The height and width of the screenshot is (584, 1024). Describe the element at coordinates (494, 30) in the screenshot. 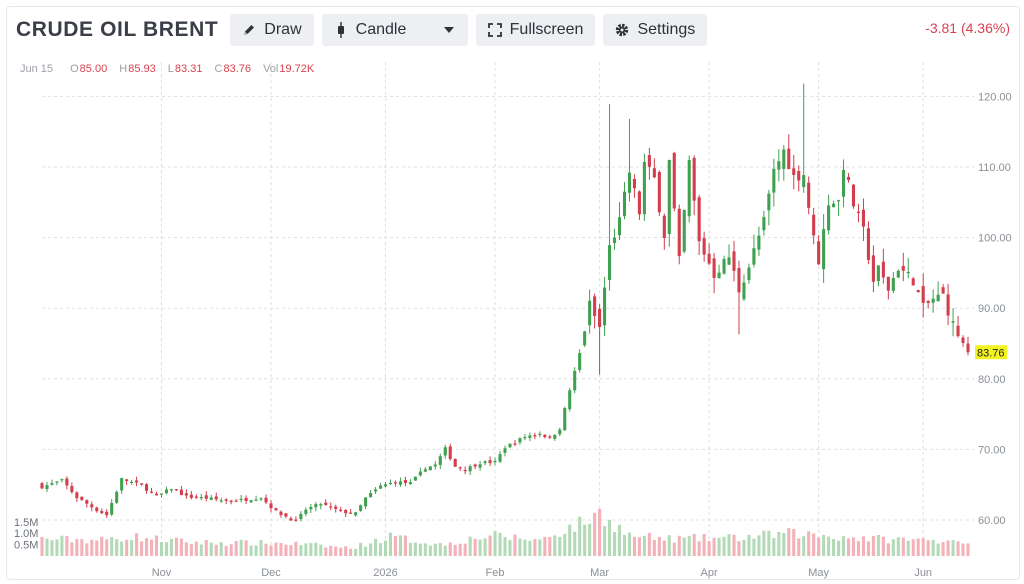

I see `fullscreen-icon` at that location.